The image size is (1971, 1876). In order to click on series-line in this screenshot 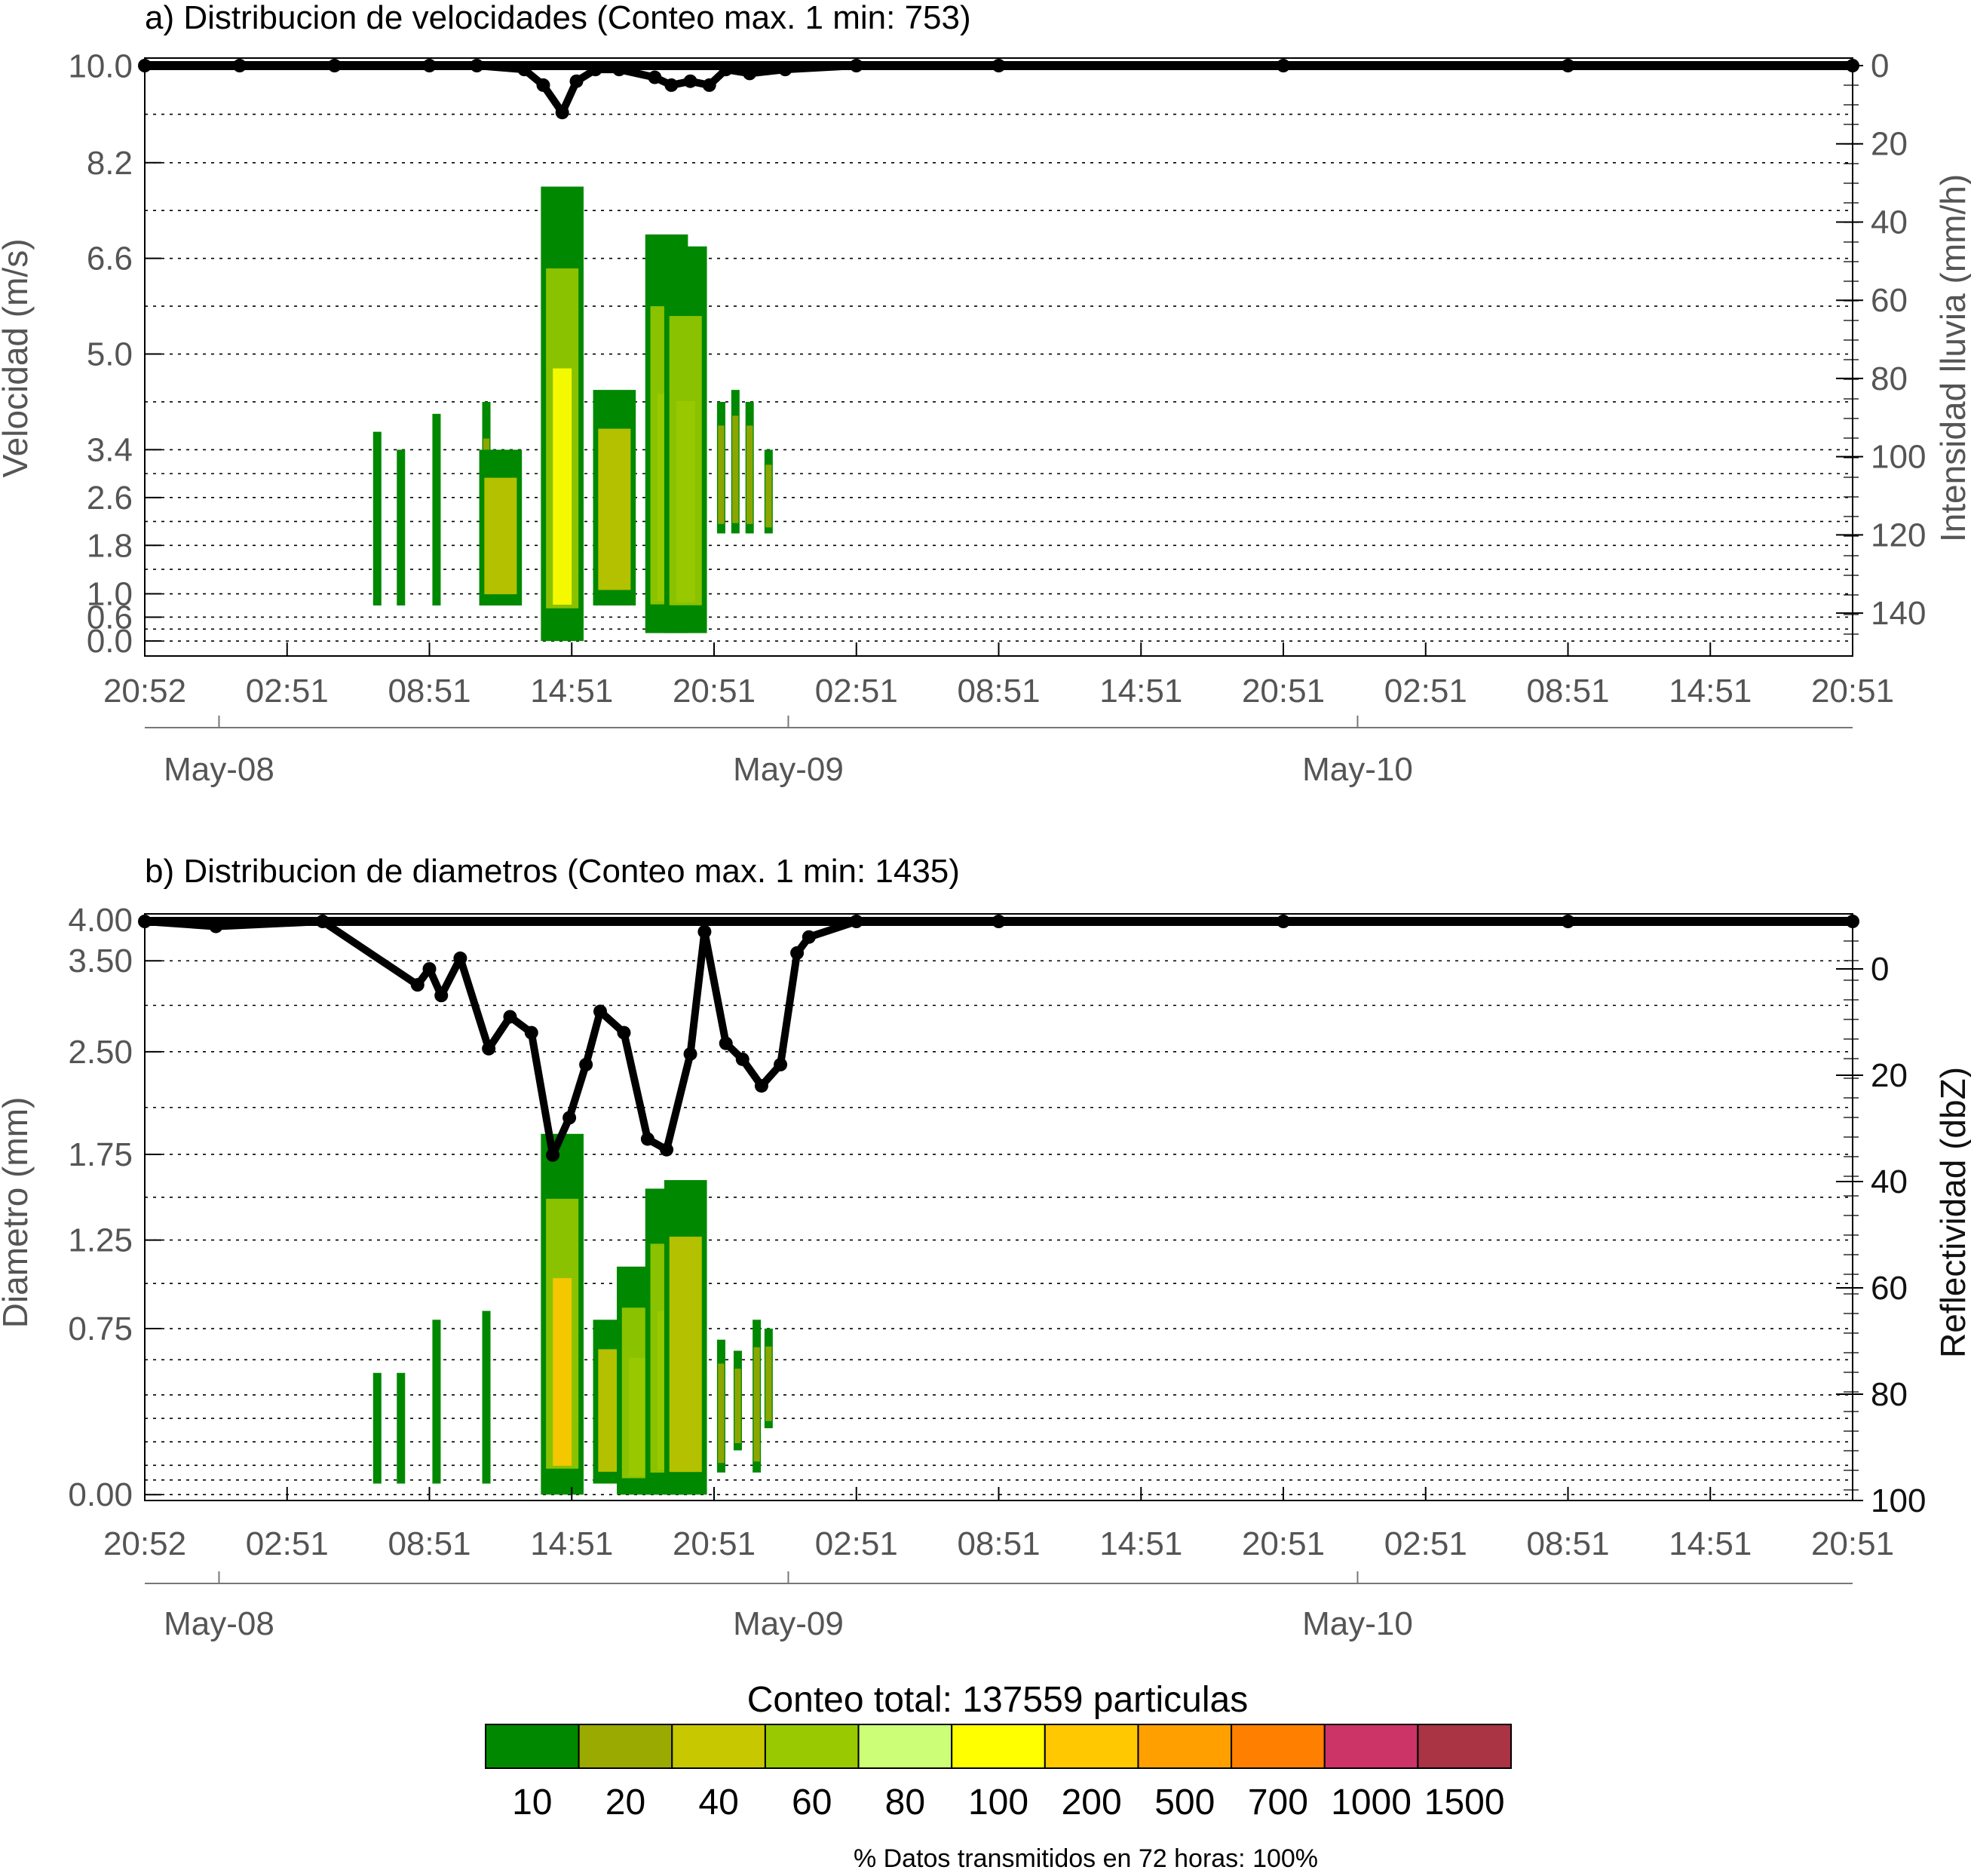, I will do `click(999, 89)`.